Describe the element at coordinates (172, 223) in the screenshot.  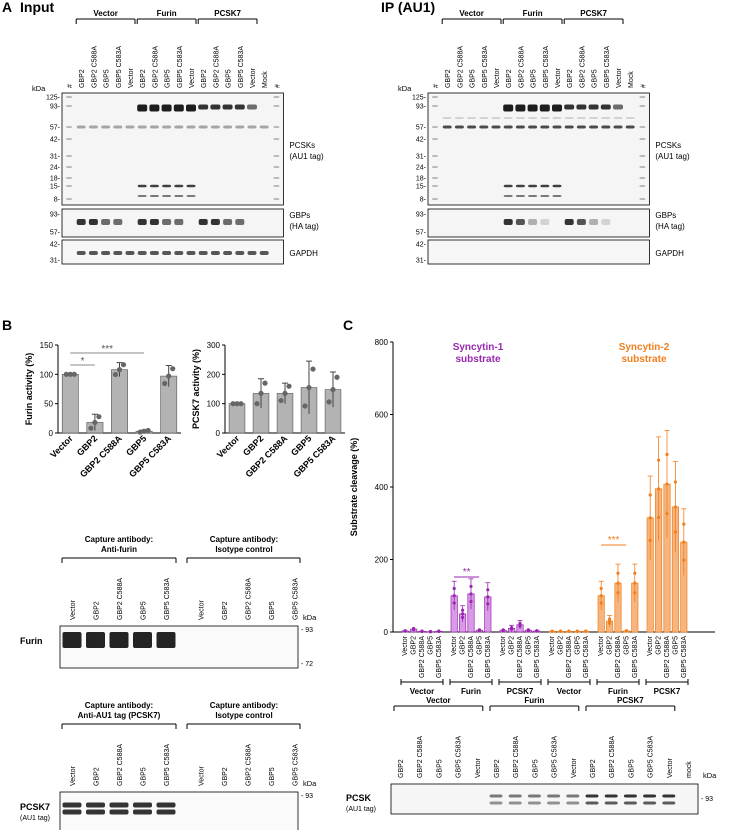
I see `blot-gbps` at that location.